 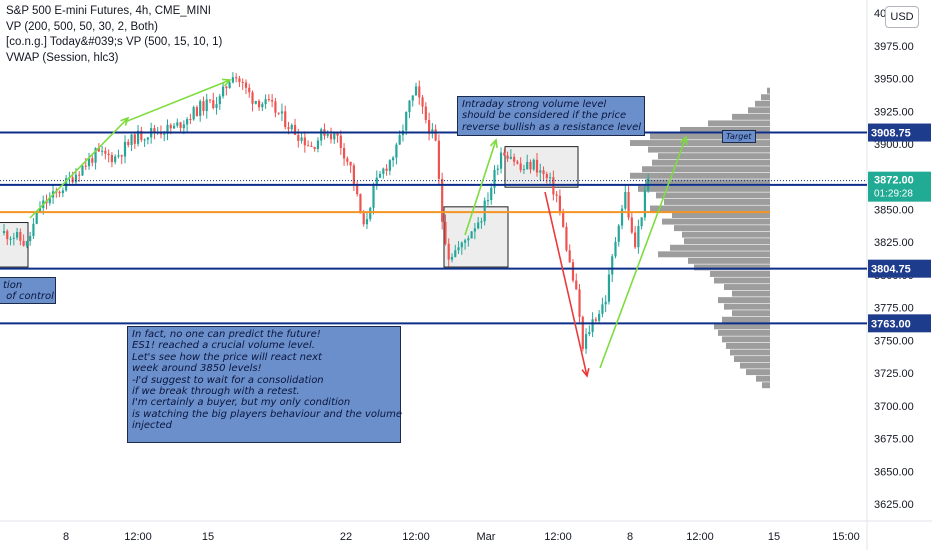 I want to click on price-tick-label: 3750.00, so click(x=894, y=341).